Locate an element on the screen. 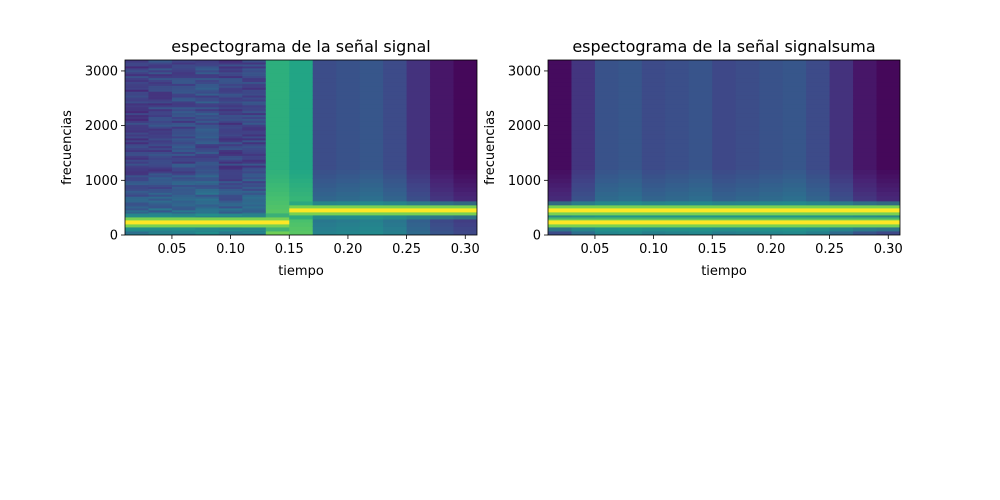  spectrogram-image is located at coordinates (724, 147).